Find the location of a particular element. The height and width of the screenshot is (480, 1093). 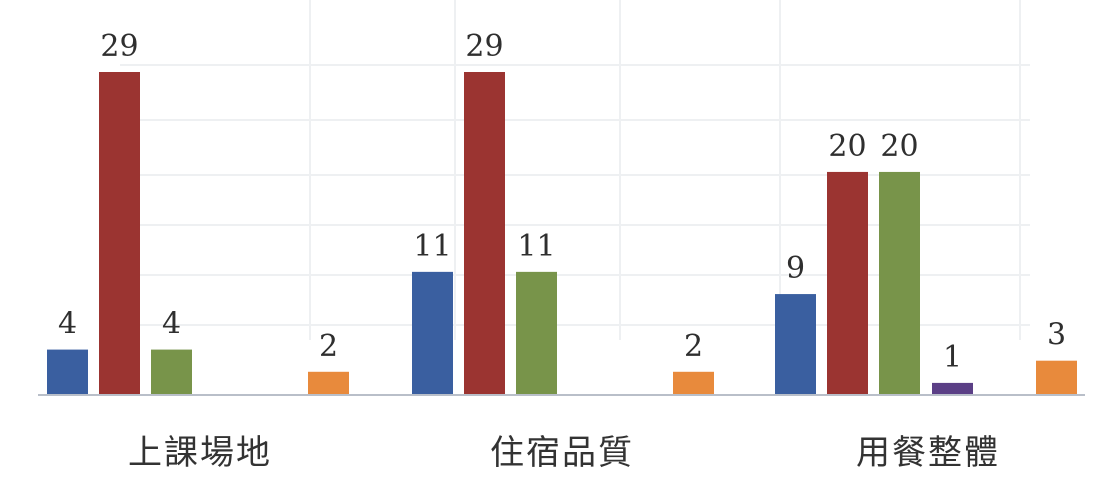

category-label-0: 上課場地 is located at coordinates (200, 453).